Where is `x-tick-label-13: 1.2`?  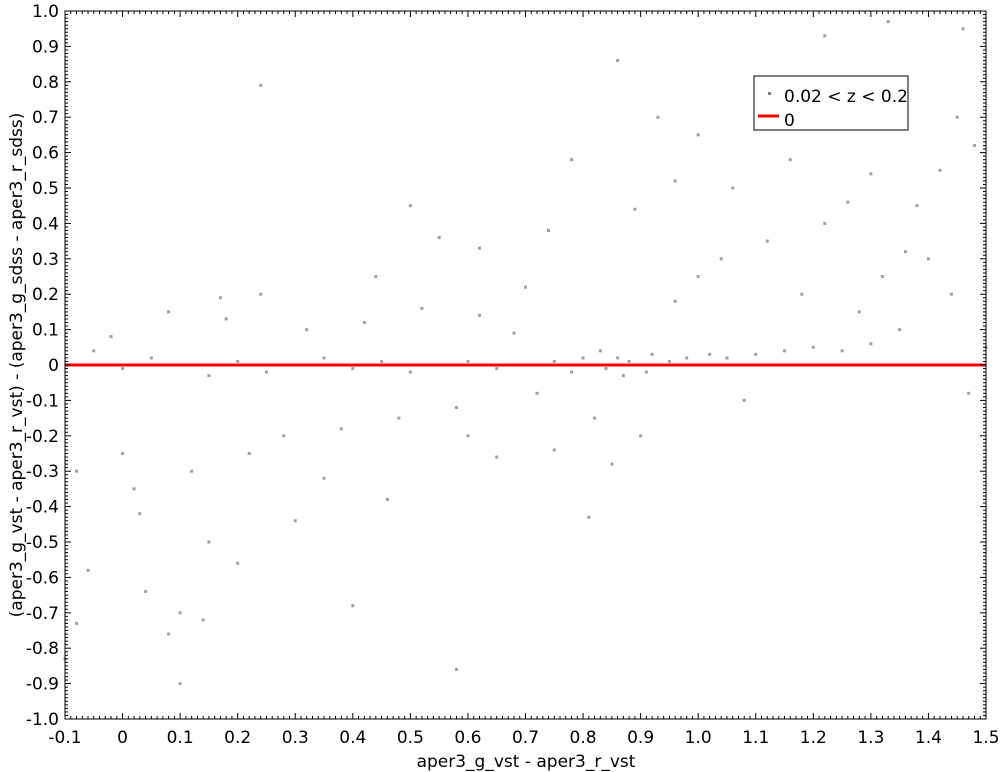
x-tick-label-13: 1.2 is located at coordinates (813, 738).